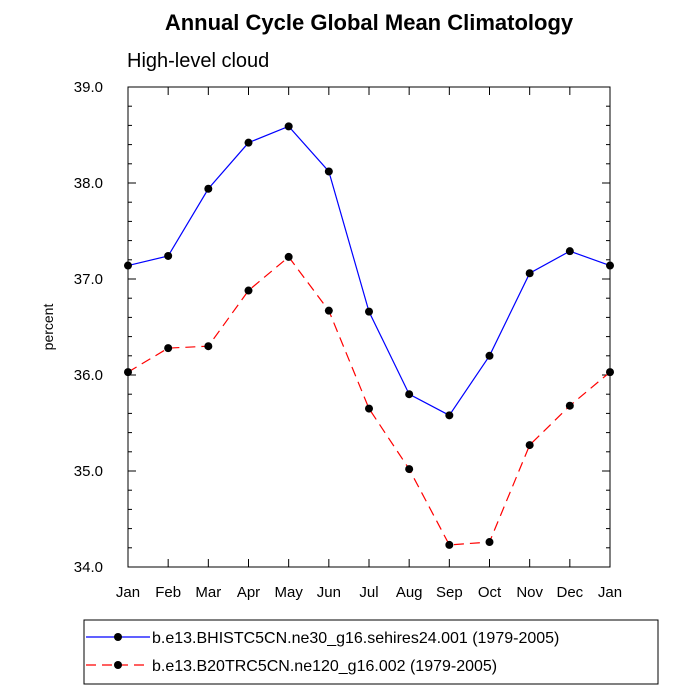 The image size is (700, 700). What do you see at coordinates (248, 592) in the screenshot?
I see `x-tick-label: Apr` at bounding box center [248, 592].